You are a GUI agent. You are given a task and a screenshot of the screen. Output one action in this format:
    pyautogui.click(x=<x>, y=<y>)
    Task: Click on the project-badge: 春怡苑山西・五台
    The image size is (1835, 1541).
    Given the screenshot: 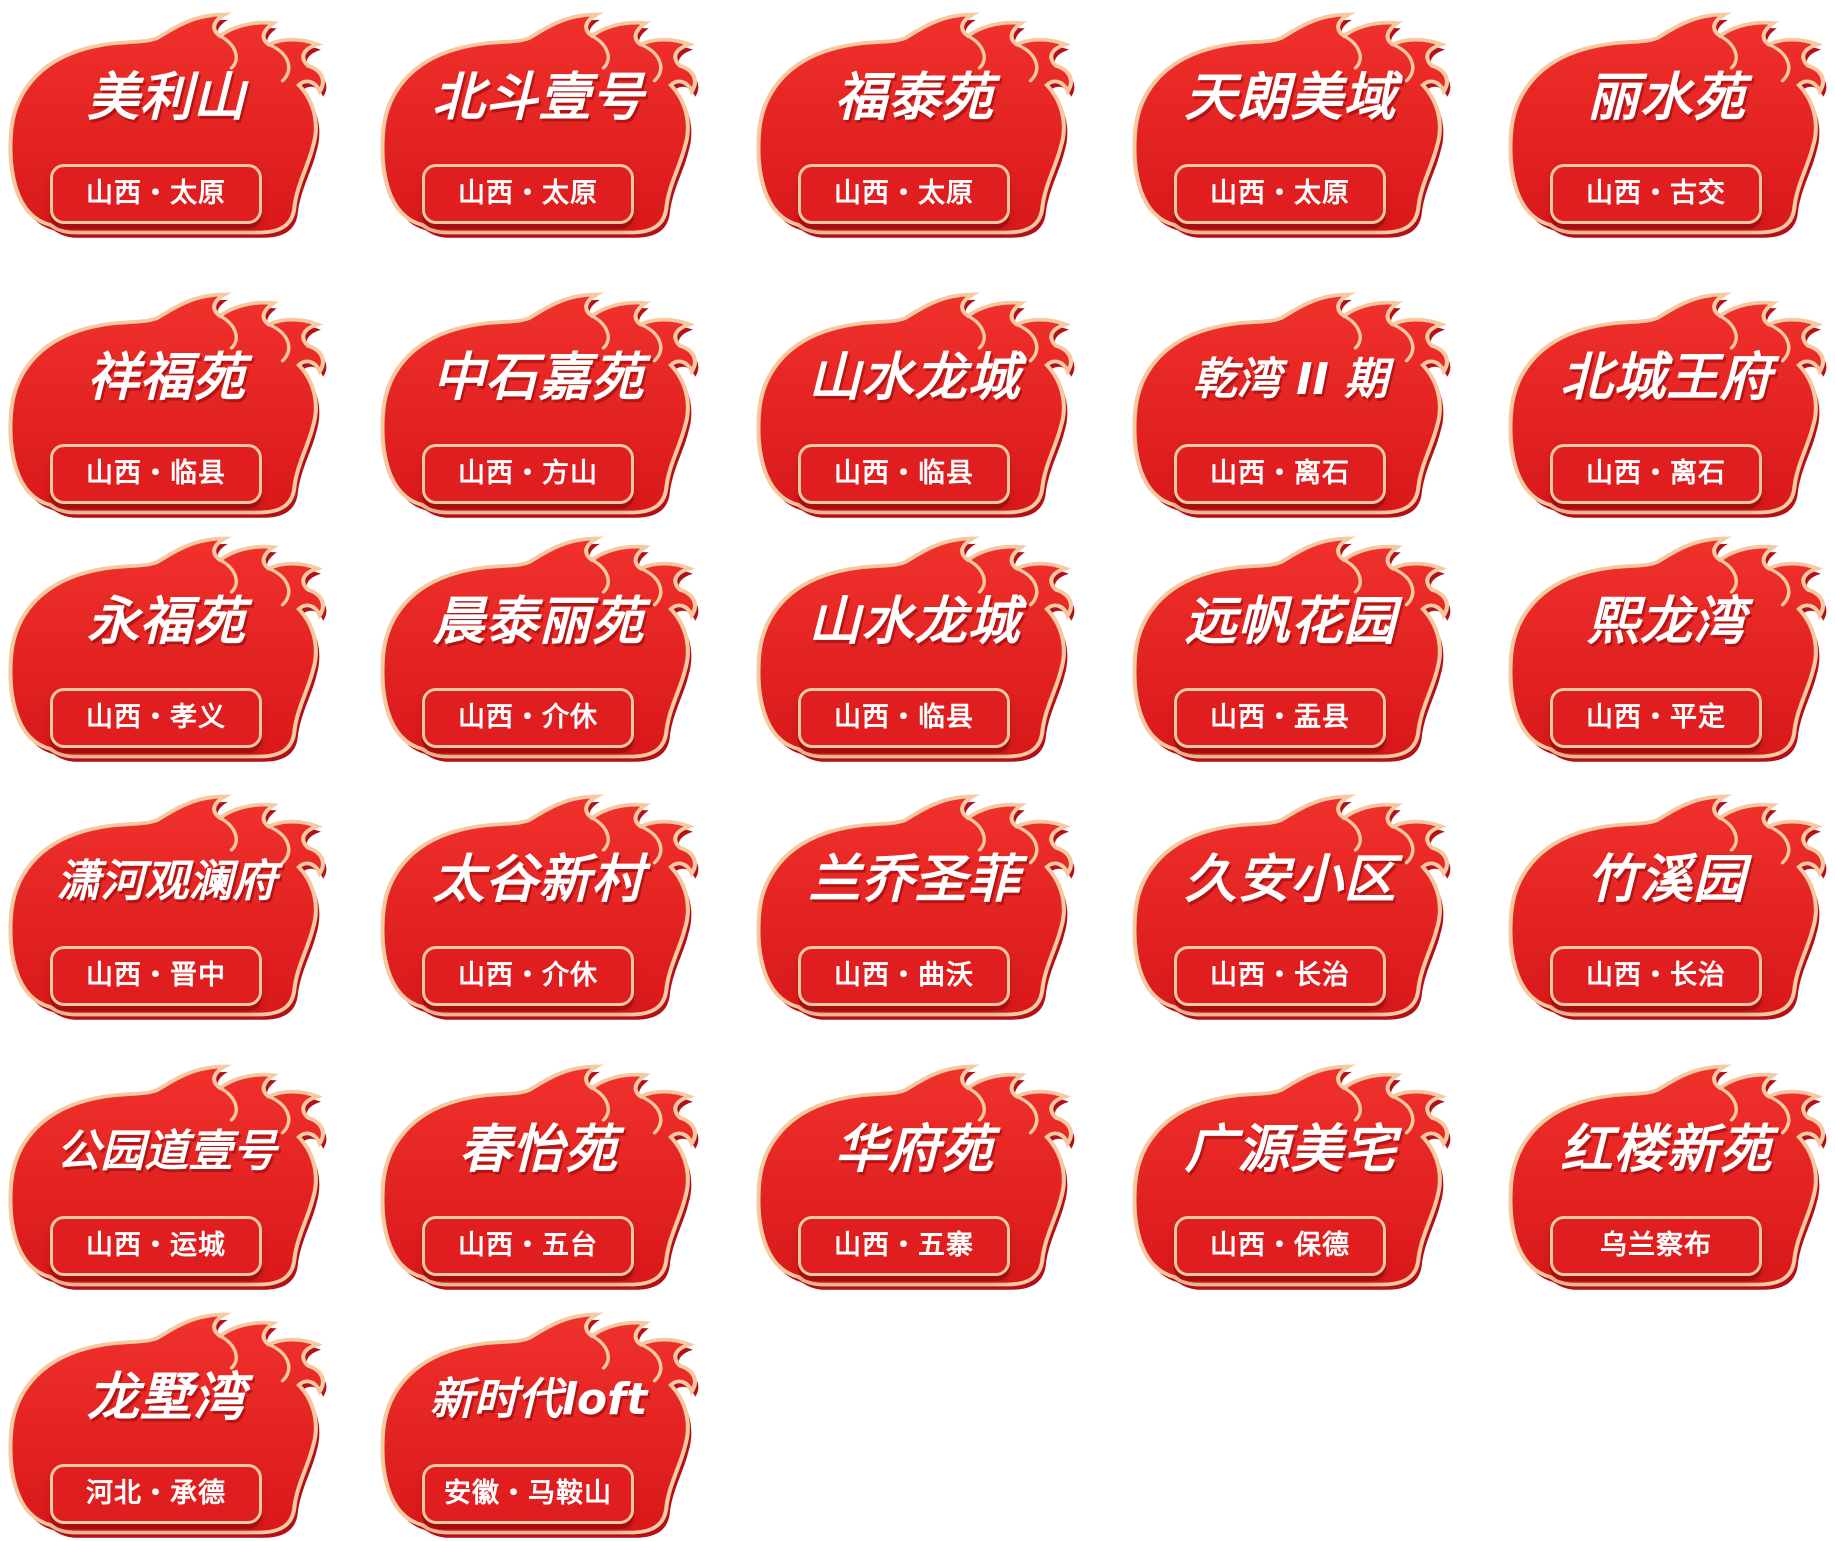 What is the action you would take?
    pyautogui.click(x=538, y=1175)
    